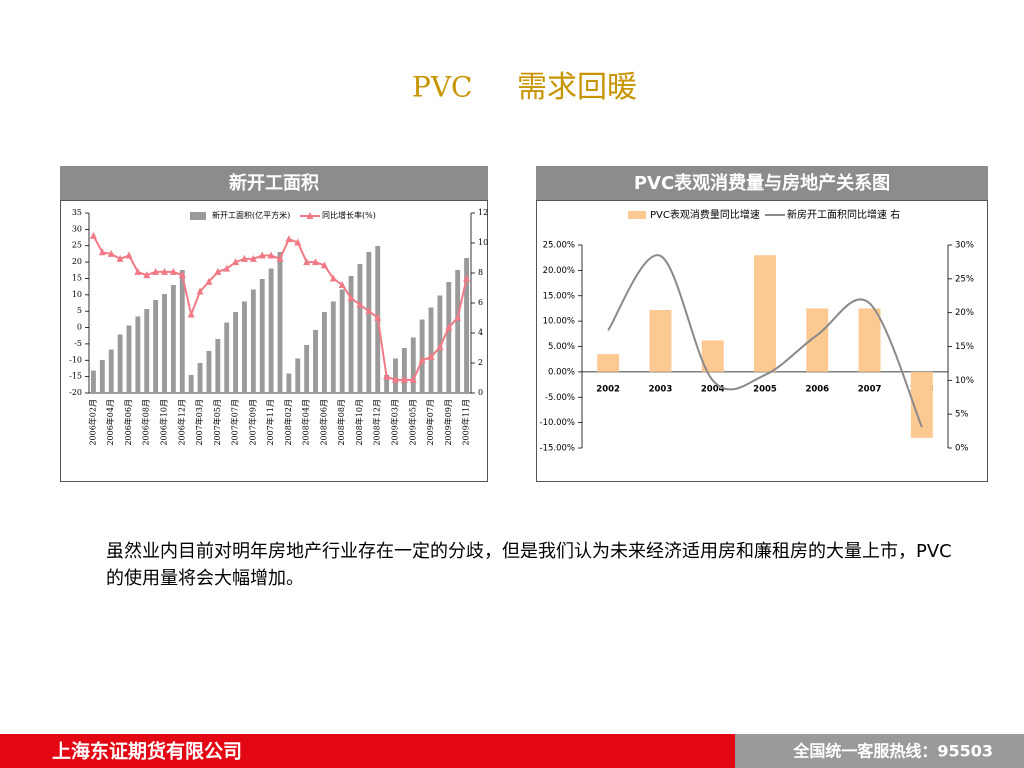  I want to click on y2-tick-label: 10, so click(483, 242).